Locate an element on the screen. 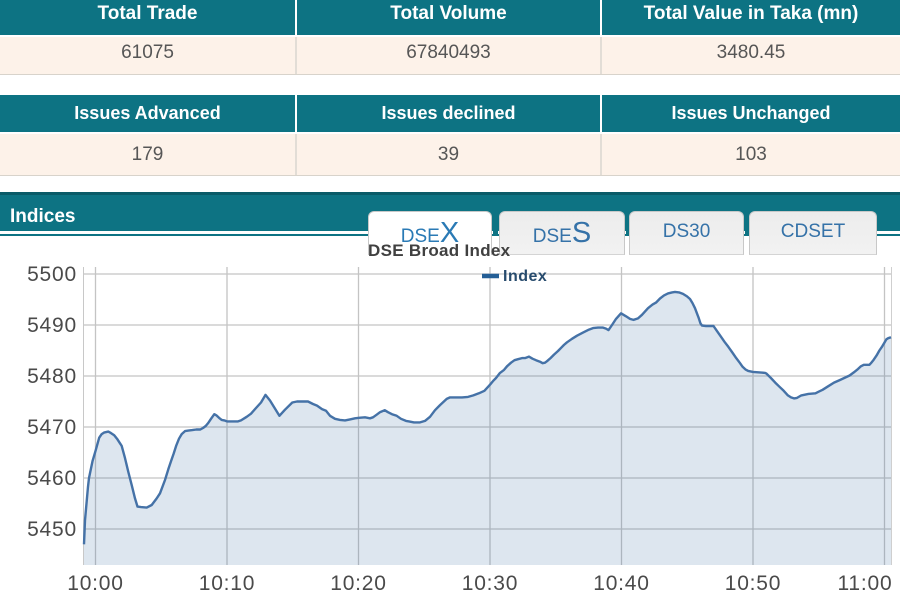 The width and height of the screenshot is (900, 600). svg-text: 5450 is located at coordinates (52, 529).